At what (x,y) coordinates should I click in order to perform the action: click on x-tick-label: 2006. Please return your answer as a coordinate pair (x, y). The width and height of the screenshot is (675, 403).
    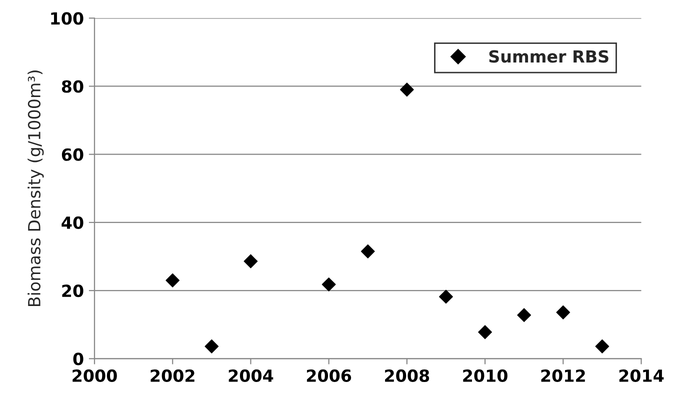
    Looking at the image, I should click on (329, 375).